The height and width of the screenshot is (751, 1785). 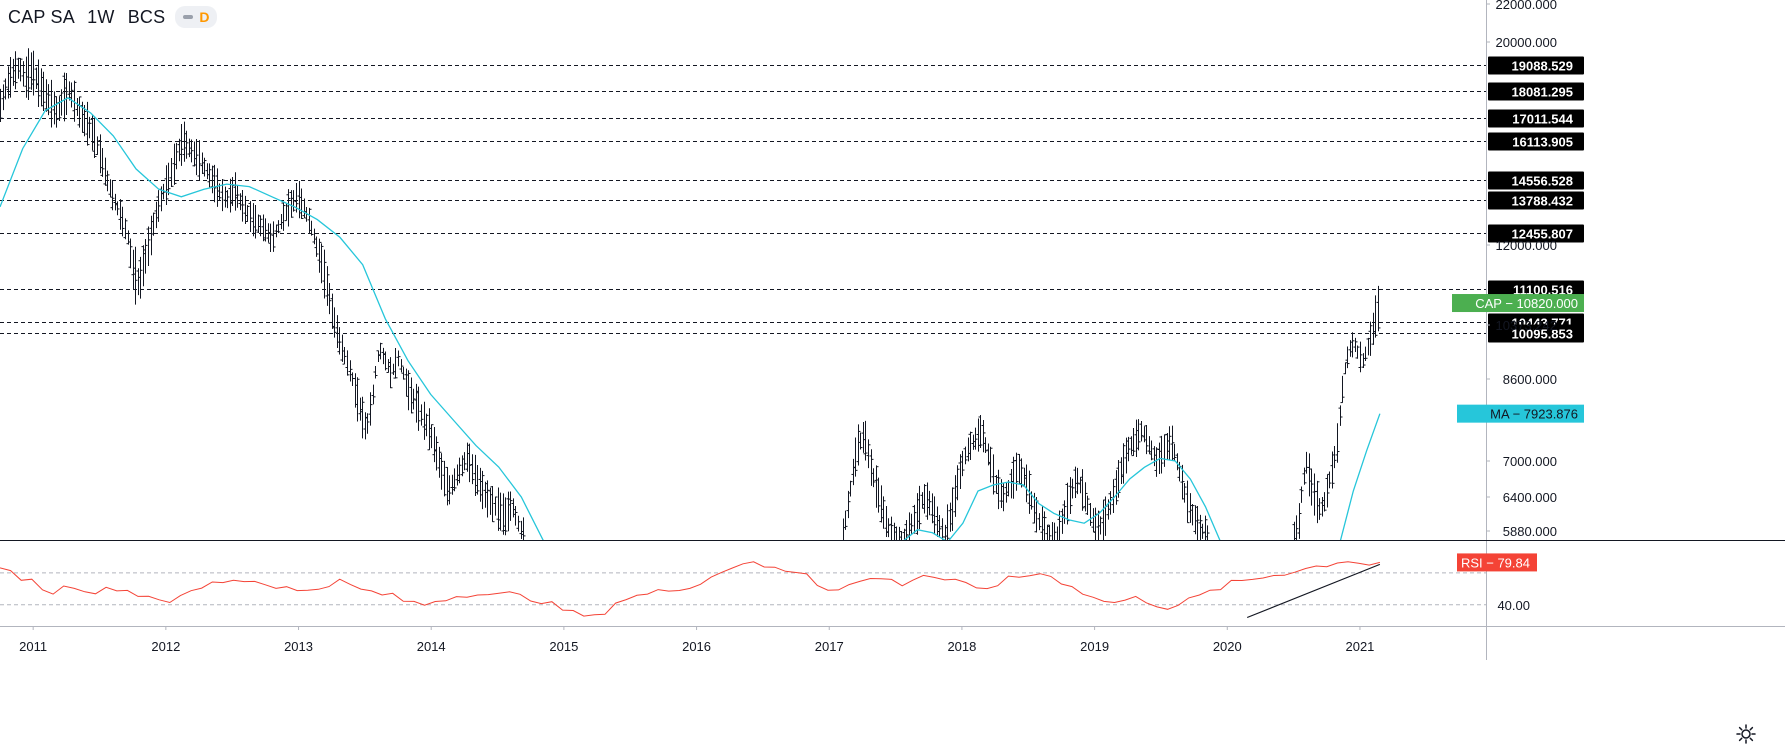 I want to click on last-price-tag-bg, so click(x=1518, y=303).